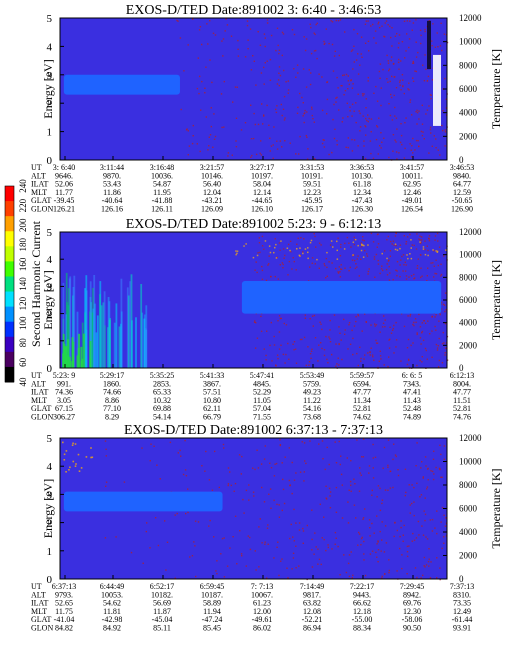 The width and height of the screenshot is (505, 649). What do you see at coordinates (23, 323) in the screenshot?
I see `colorbar-tick-label: 100` at bounding box center [23, 323].